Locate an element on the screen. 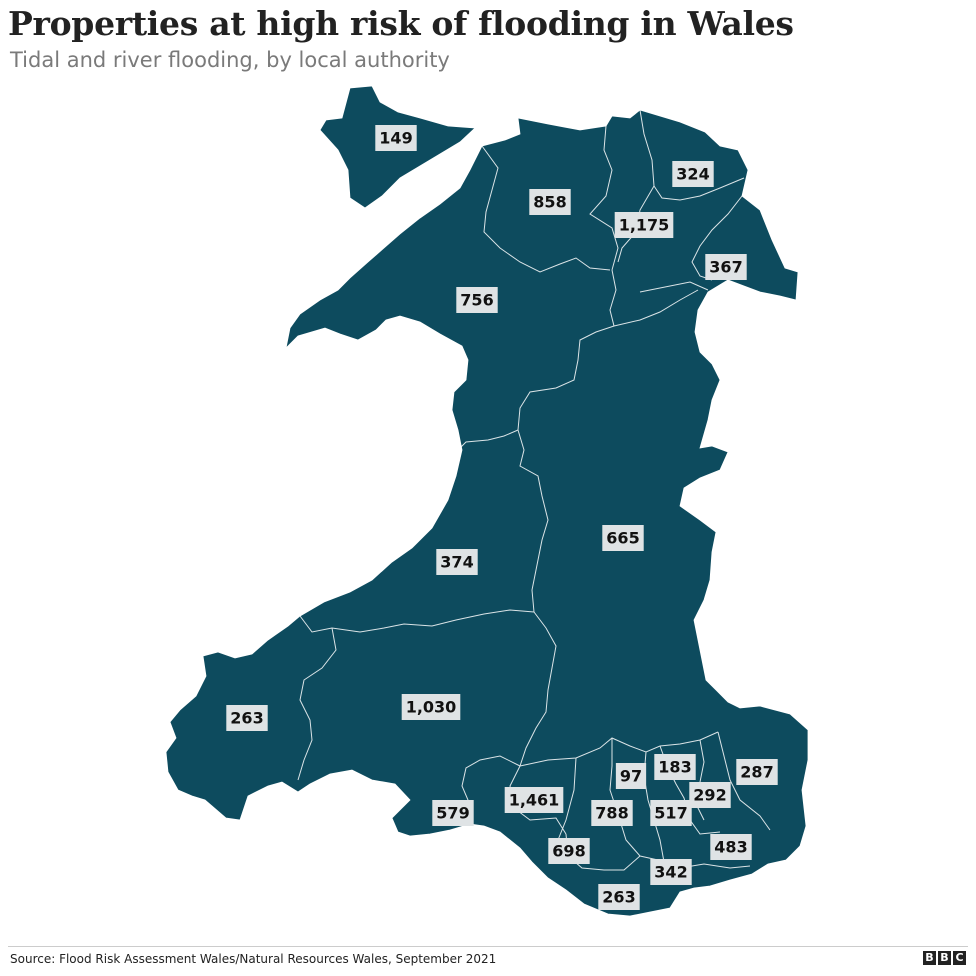  region-label-pembrokeshire: 263 is located at coordinates (247, 718).